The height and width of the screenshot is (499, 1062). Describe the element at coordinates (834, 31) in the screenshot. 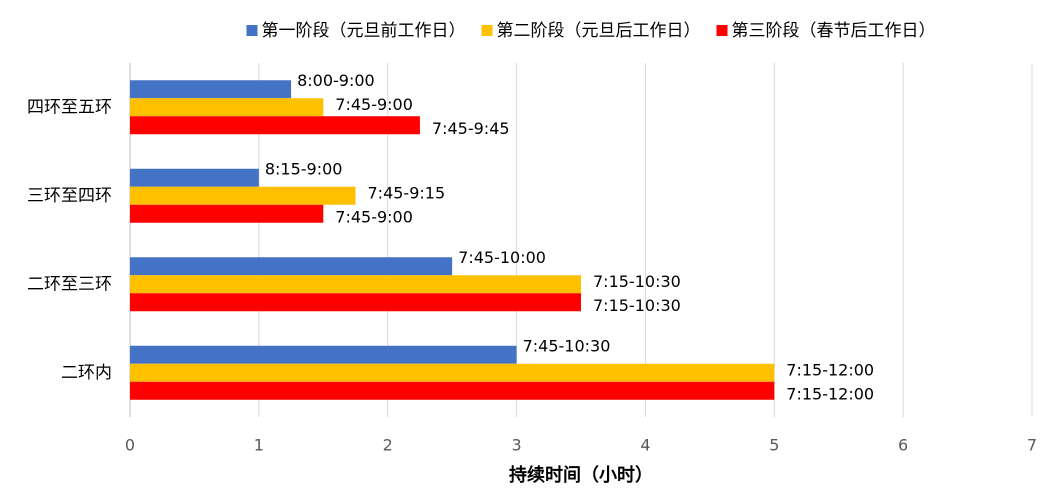

I see `legend-label: 第三阶段（春节后工作日）` at that location.